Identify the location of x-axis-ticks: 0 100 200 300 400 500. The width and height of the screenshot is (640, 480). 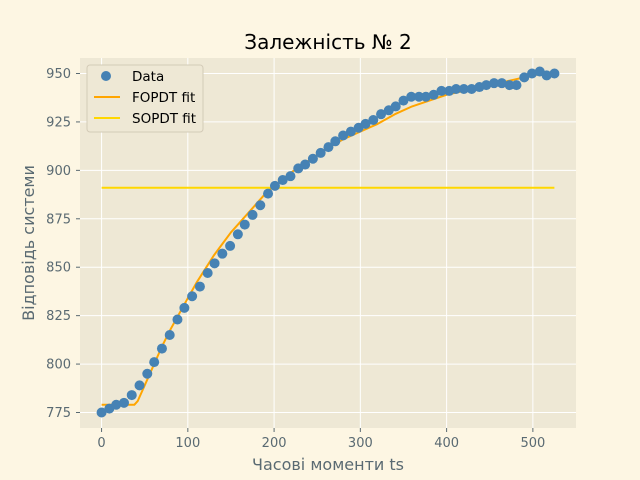
(321, 439).